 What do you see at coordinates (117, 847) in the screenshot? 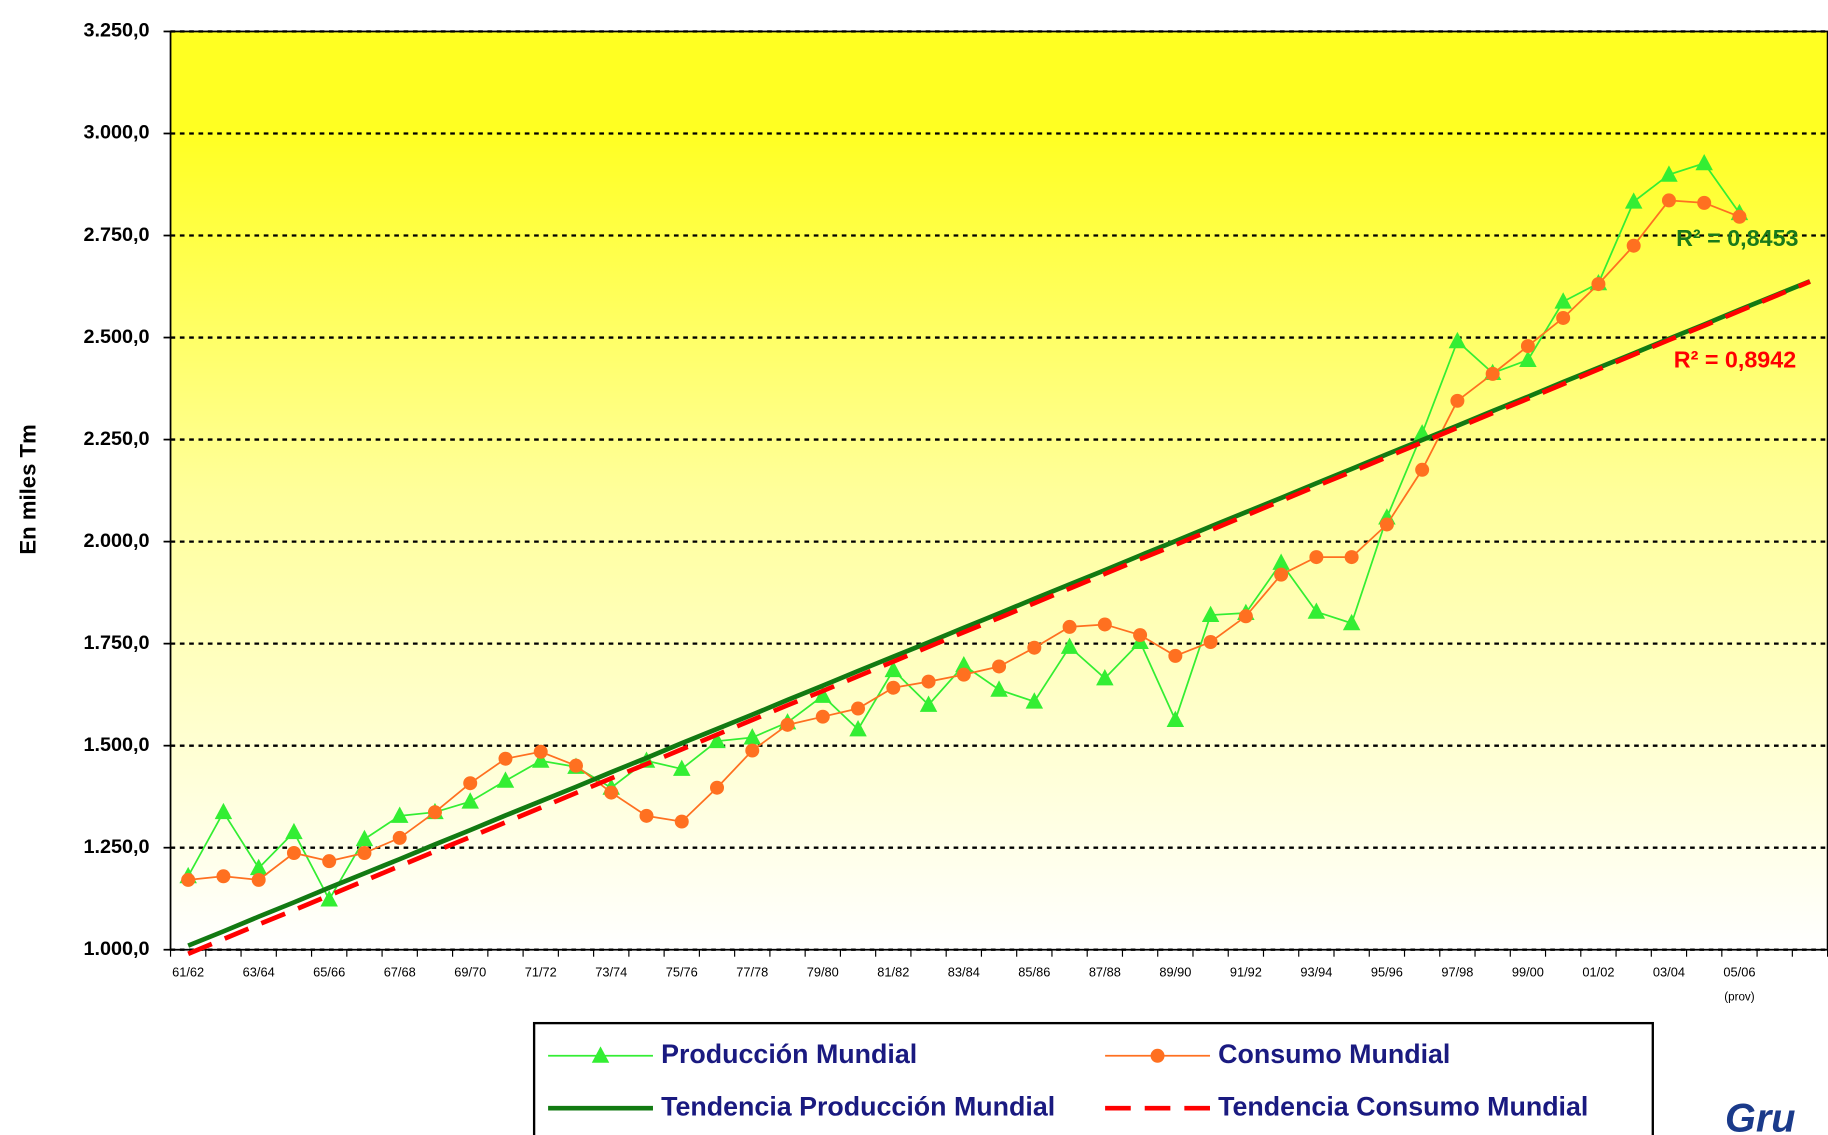
I see `y-tick-label: 1.250,0` at bounding box center [117, 847].